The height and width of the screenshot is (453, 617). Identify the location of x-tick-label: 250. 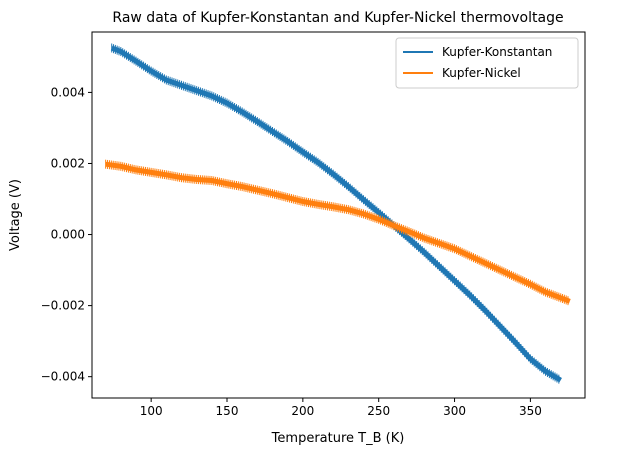
(378, 411).